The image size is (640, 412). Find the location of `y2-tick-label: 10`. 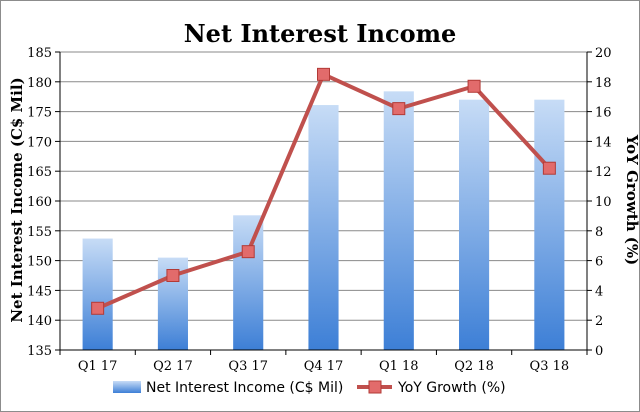

y2-tick-label: 10 is located at coordinates (603, 202).